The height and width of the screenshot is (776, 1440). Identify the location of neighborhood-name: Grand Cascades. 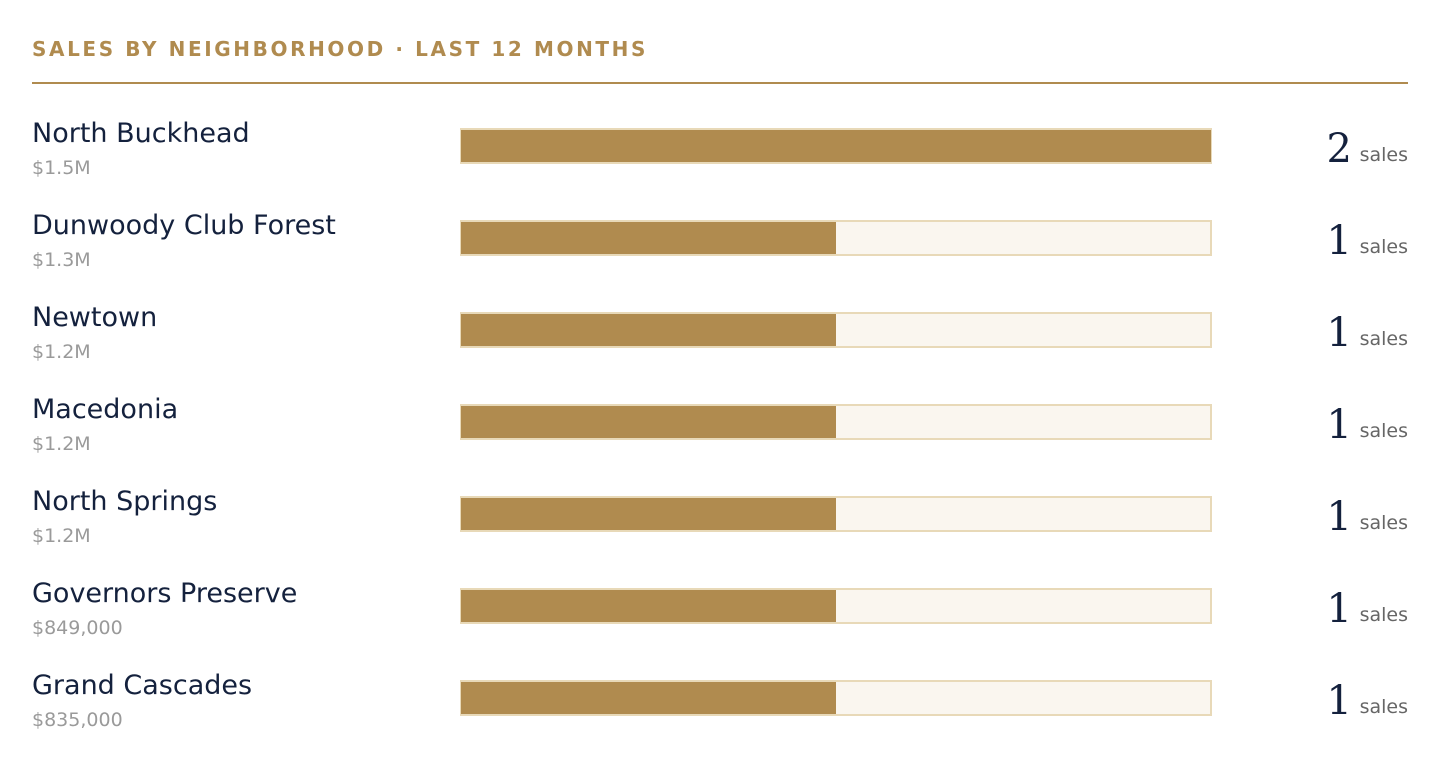
(142, 685).